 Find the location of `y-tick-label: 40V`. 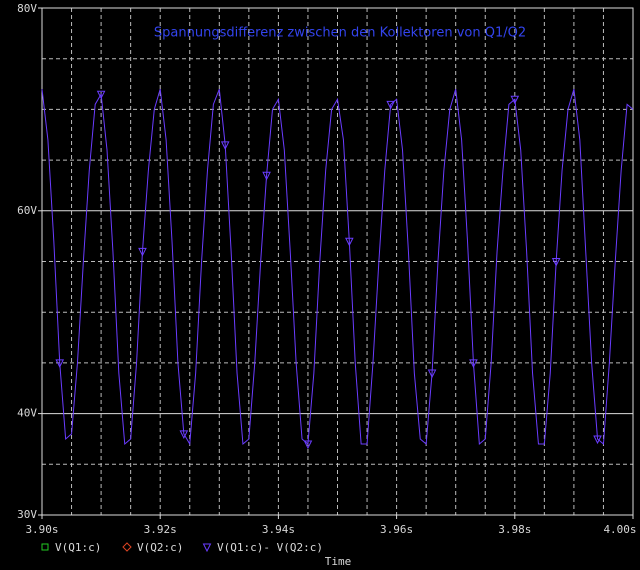

y-tick-label: 40V is located at coordinates (27, 413).